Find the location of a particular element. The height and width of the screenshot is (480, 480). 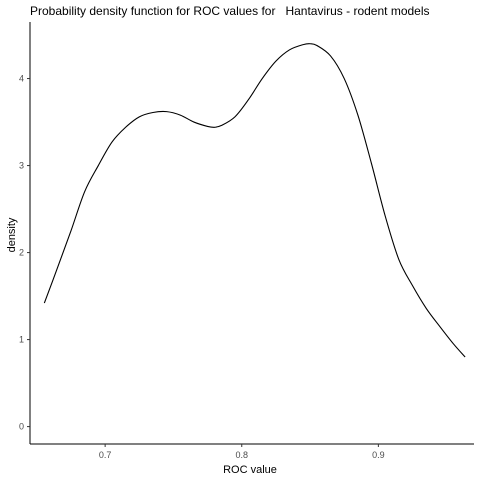

x-tick-label: 0.7 is located at coordinates (105, 455).